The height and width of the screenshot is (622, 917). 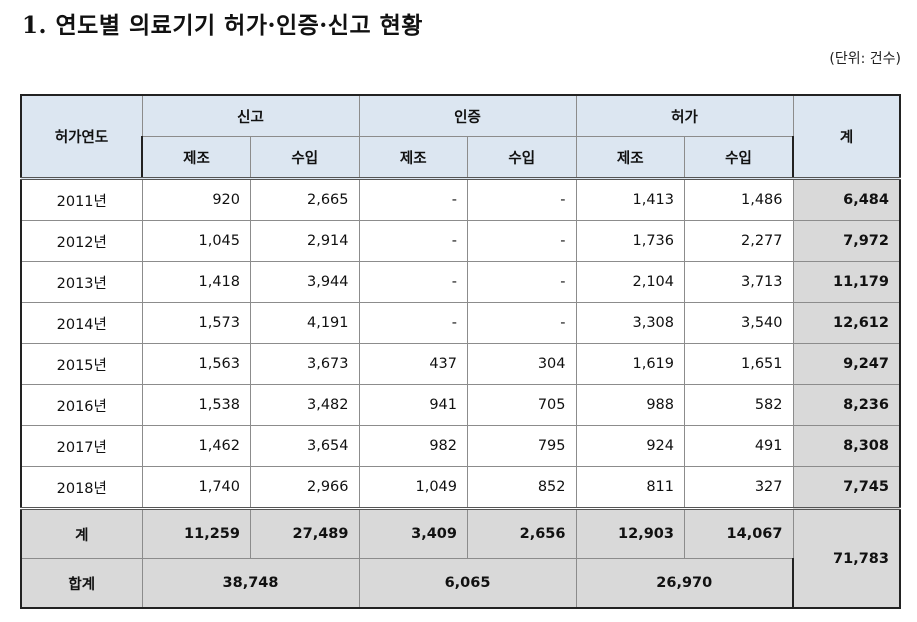 I want to click on page-title: 1. 연도별 의료기기 허가·인증·신고 현황, so click(x=222, y=25).